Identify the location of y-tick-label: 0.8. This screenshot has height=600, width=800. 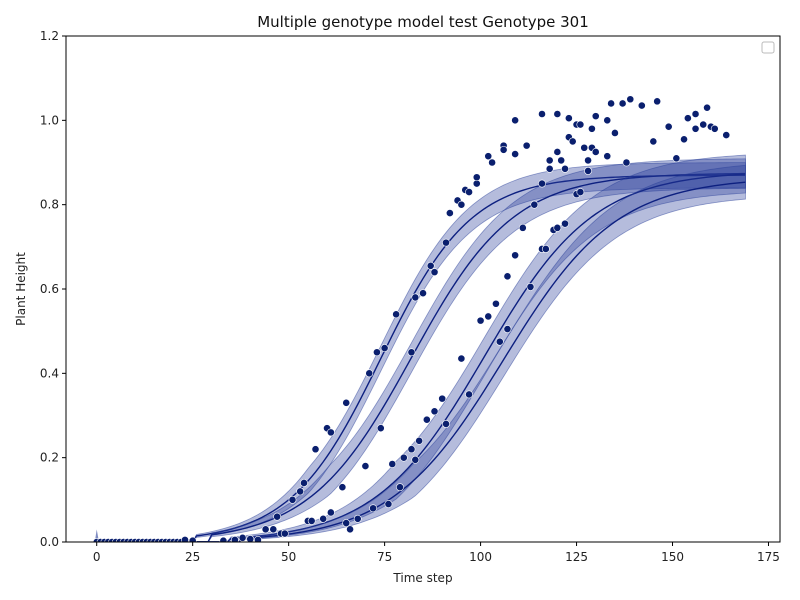
(49, 205).